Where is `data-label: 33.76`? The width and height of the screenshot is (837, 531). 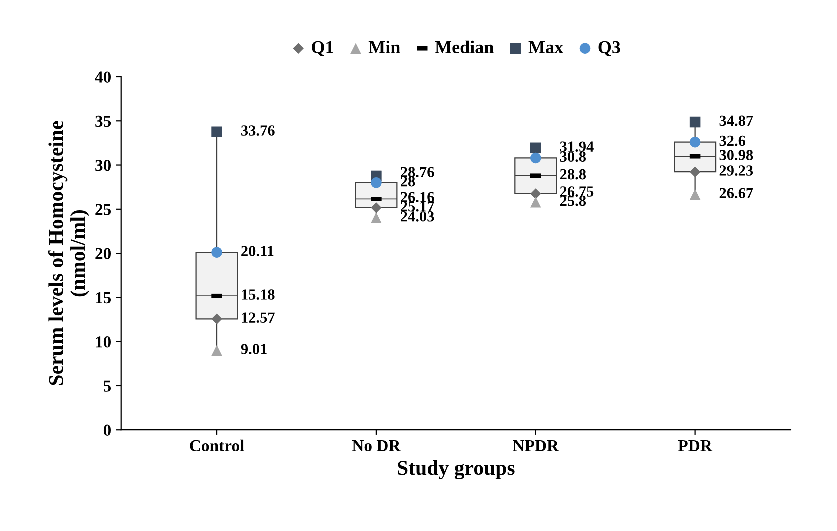
data-label: 33.76 is located at coordinates (258, 131).